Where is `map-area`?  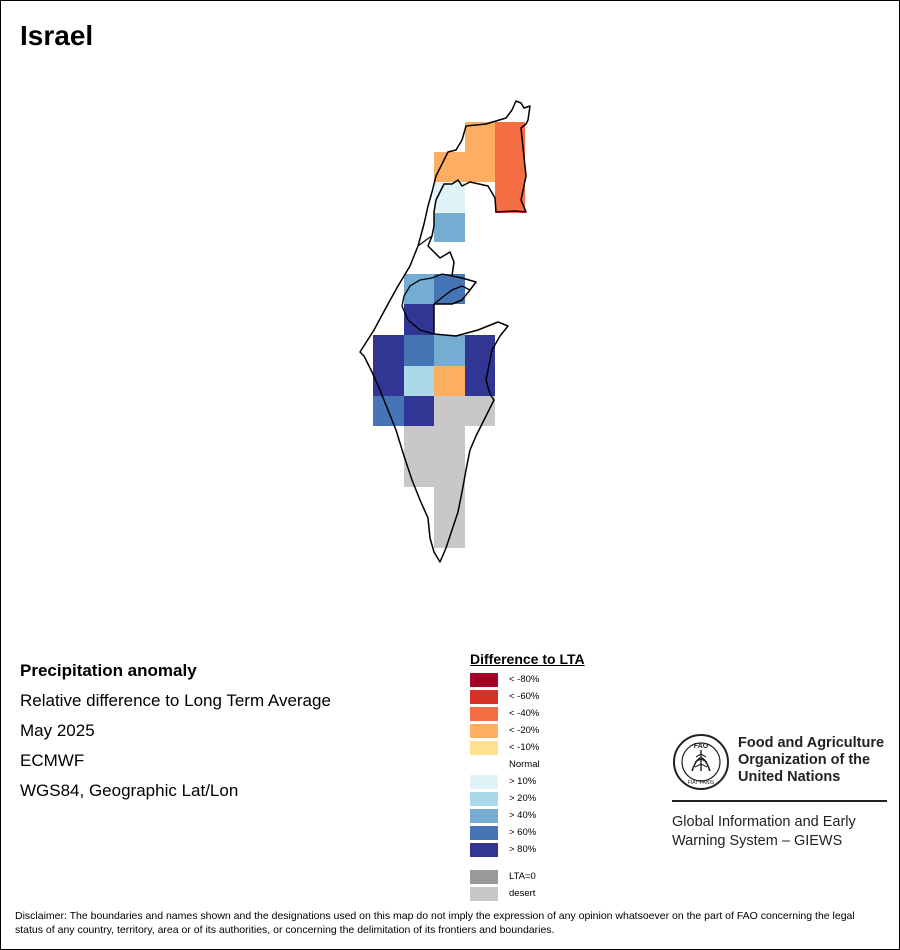
map-area is located at coordinates (445, 331).